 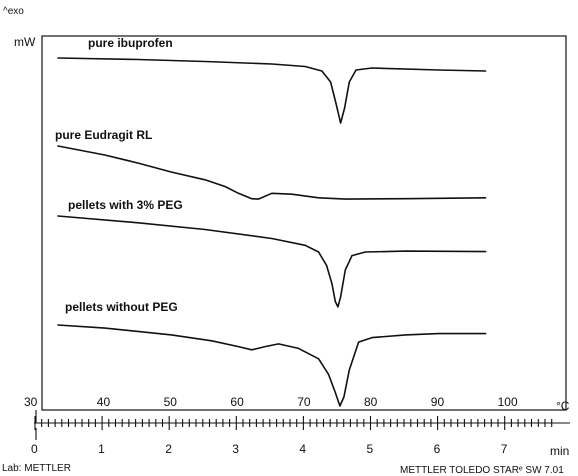 I want to click on y-unit-label: ^exo, so click(x=13, y=11).